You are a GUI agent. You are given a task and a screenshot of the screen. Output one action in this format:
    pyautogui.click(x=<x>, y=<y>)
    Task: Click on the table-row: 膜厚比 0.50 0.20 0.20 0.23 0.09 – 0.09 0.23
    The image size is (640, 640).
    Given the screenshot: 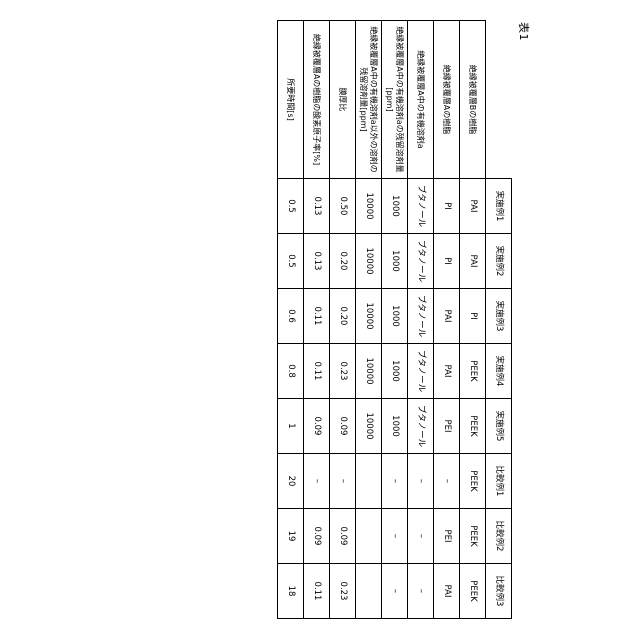 What is the action you would take?
    pyautogui.click(x=342, y=319)
    